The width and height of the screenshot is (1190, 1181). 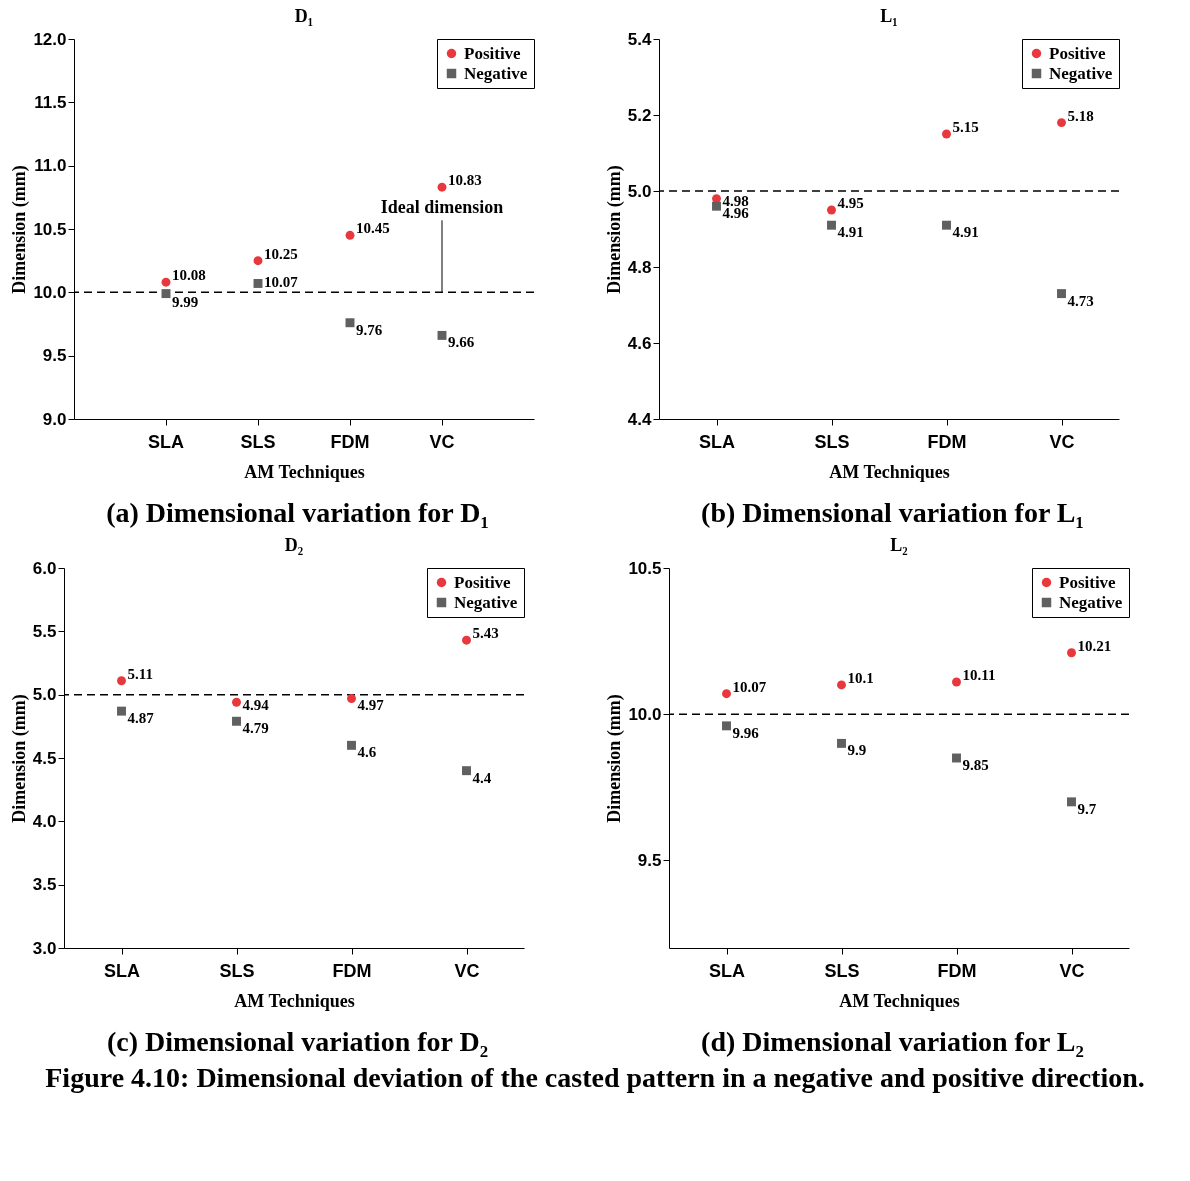 What do you see at coordinates (850, 203) in the screenshot?
I see `data-label: 4.95` at bounding box center [850, 203].